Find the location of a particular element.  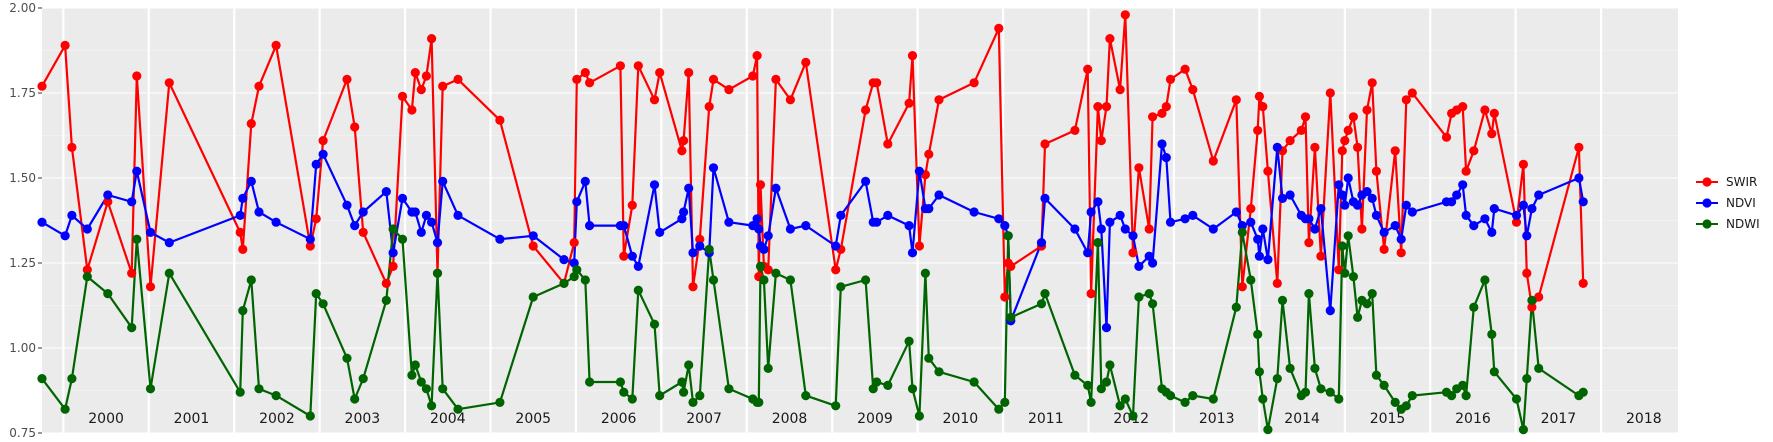

legend-key-point is located at coordinates (1707, 224).